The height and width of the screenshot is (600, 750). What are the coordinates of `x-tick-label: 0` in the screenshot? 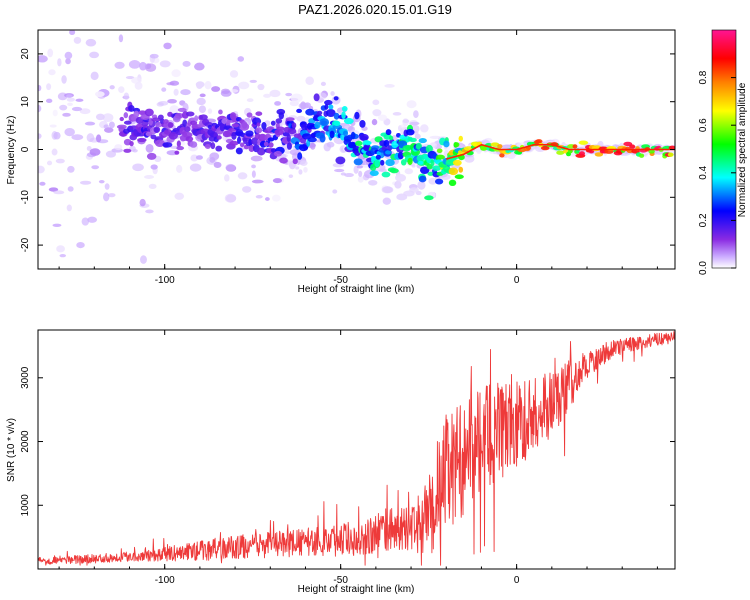 It's located at (517, 580).